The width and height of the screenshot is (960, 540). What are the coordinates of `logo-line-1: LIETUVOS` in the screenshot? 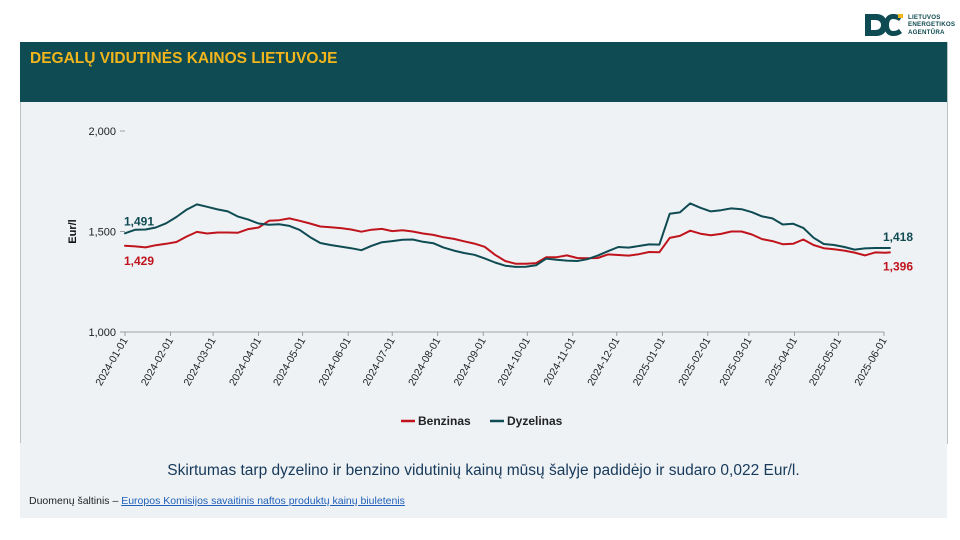 It's located at (924, 17).